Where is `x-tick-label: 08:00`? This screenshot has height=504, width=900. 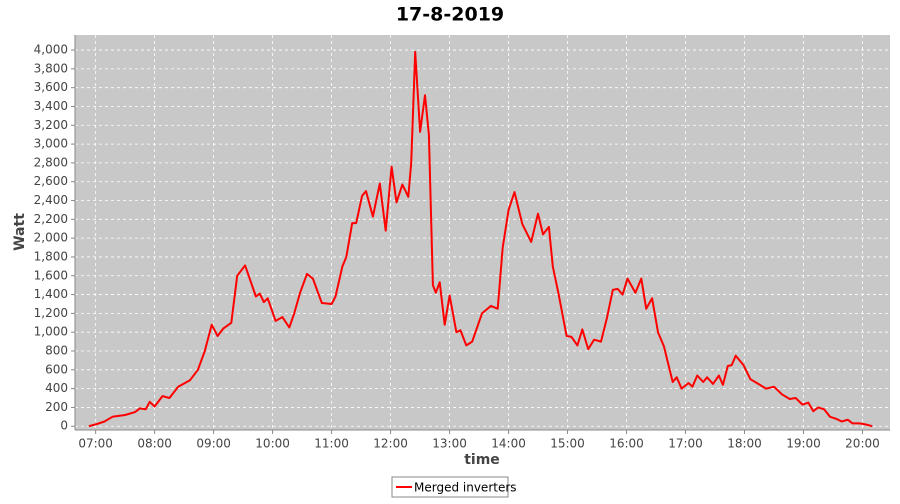 x-tick-label: 08:00 is located at coordinates (154, 444).